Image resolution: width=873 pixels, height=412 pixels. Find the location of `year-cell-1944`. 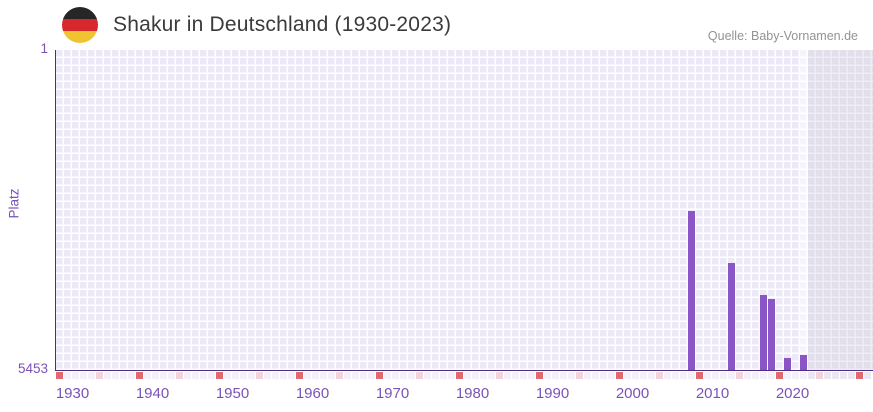

year-cell-1944 is located at coordinates (171, 375).